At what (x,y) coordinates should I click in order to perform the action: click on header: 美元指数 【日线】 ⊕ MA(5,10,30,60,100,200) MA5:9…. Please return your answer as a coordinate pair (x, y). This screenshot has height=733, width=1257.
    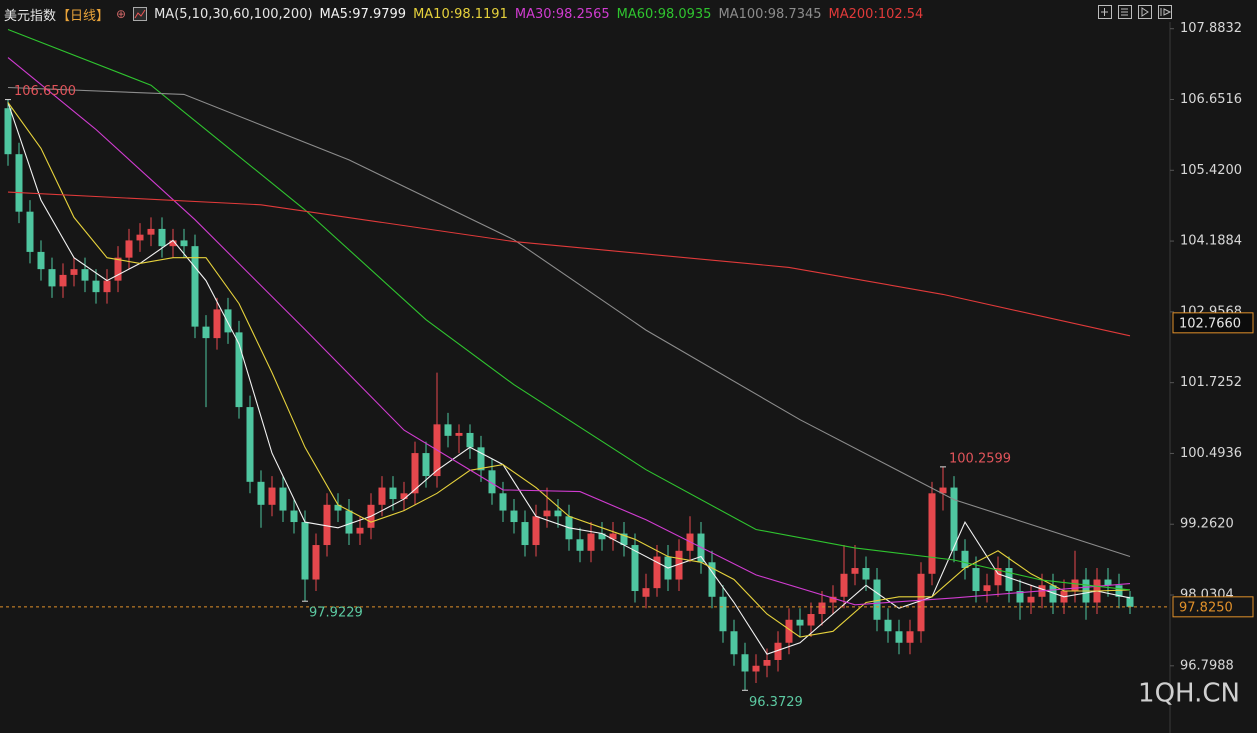
    Looking at the image, I should click on (463, 14).